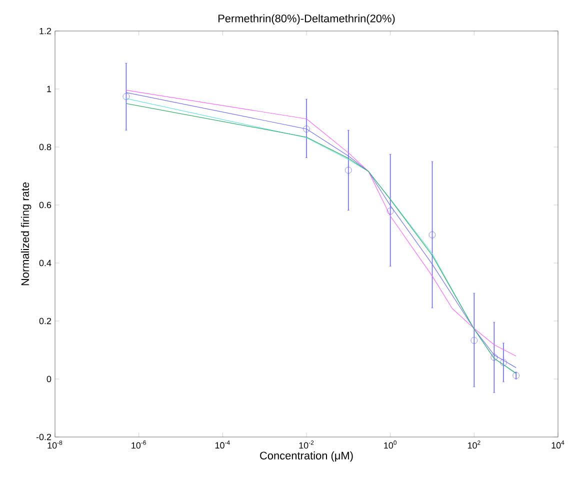  I want to click on x-tick-label: 10$^{-6}$, so click(139, 444).